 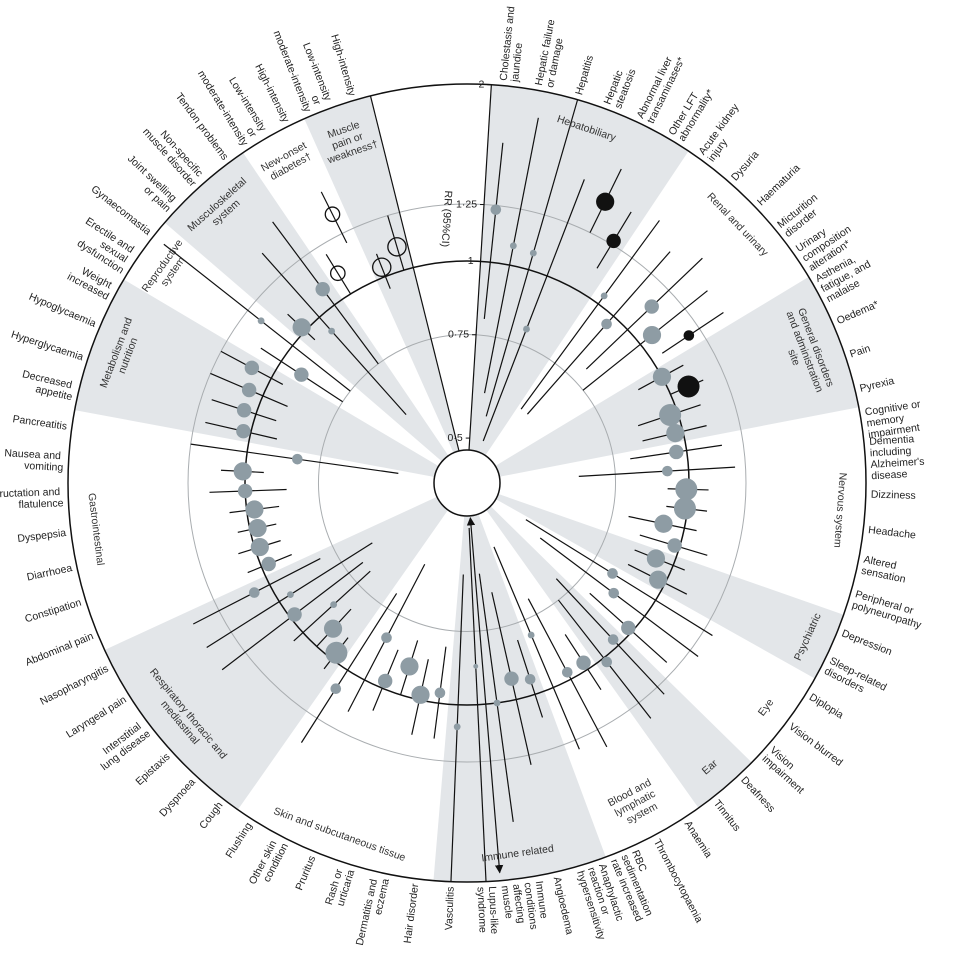 What do you see at coordinates (268, 864) in the screenshot?
I see `outcome-label: Other skin condition` at bounding box center [268, 864].